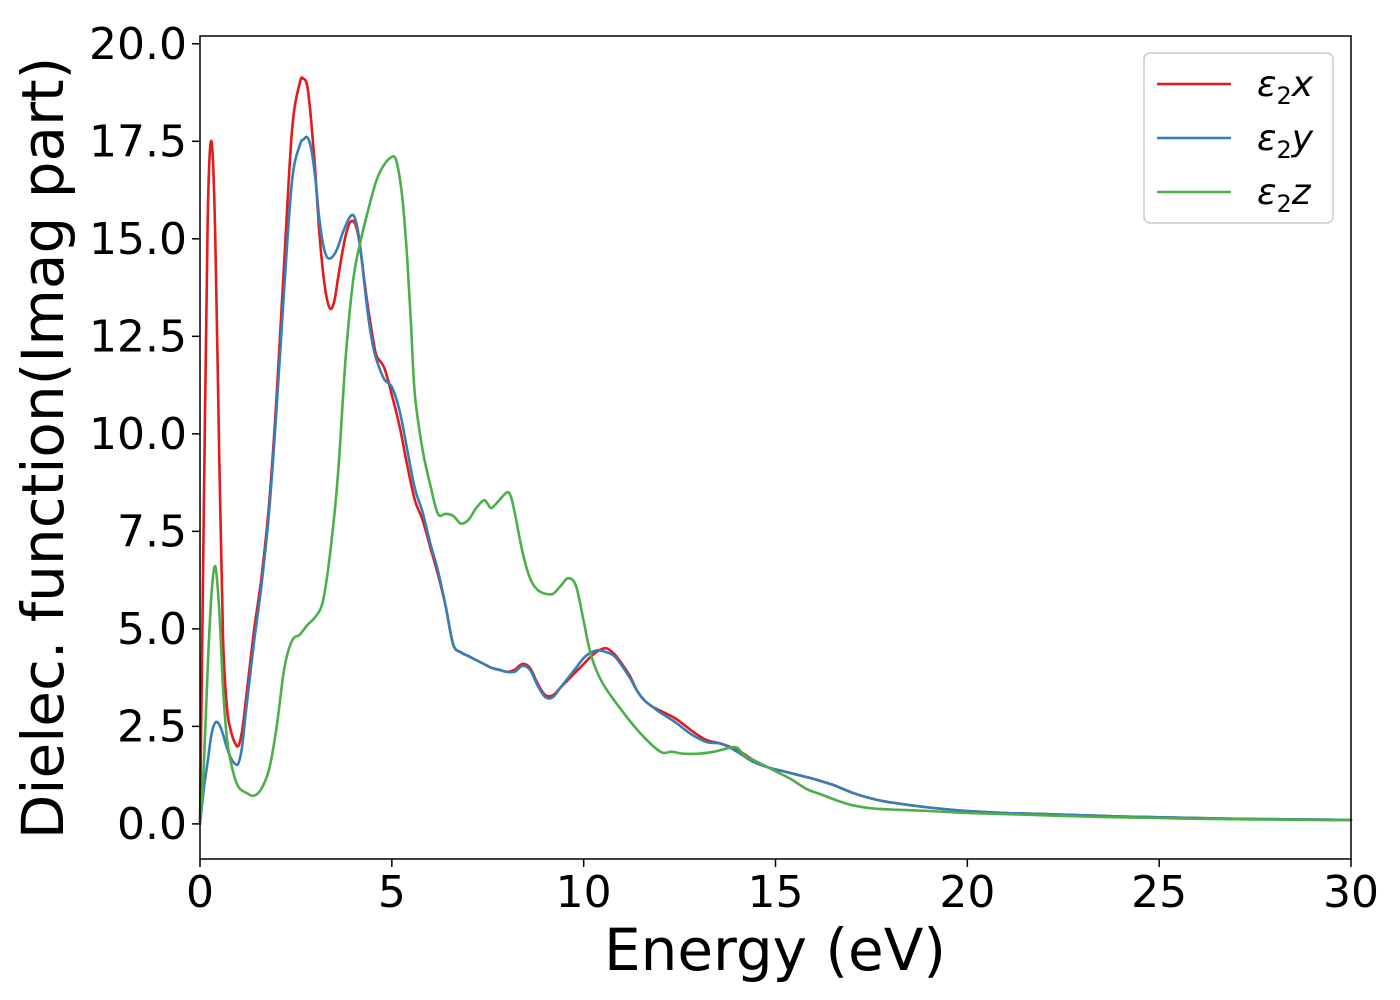 The height and width of the screenshot is (1000, 1400). What do you see at coordinates (43, 448) in the screenshot?
I see `y-axis-title: Dielec. function(Imag part)` at bounding box center [43, 448].